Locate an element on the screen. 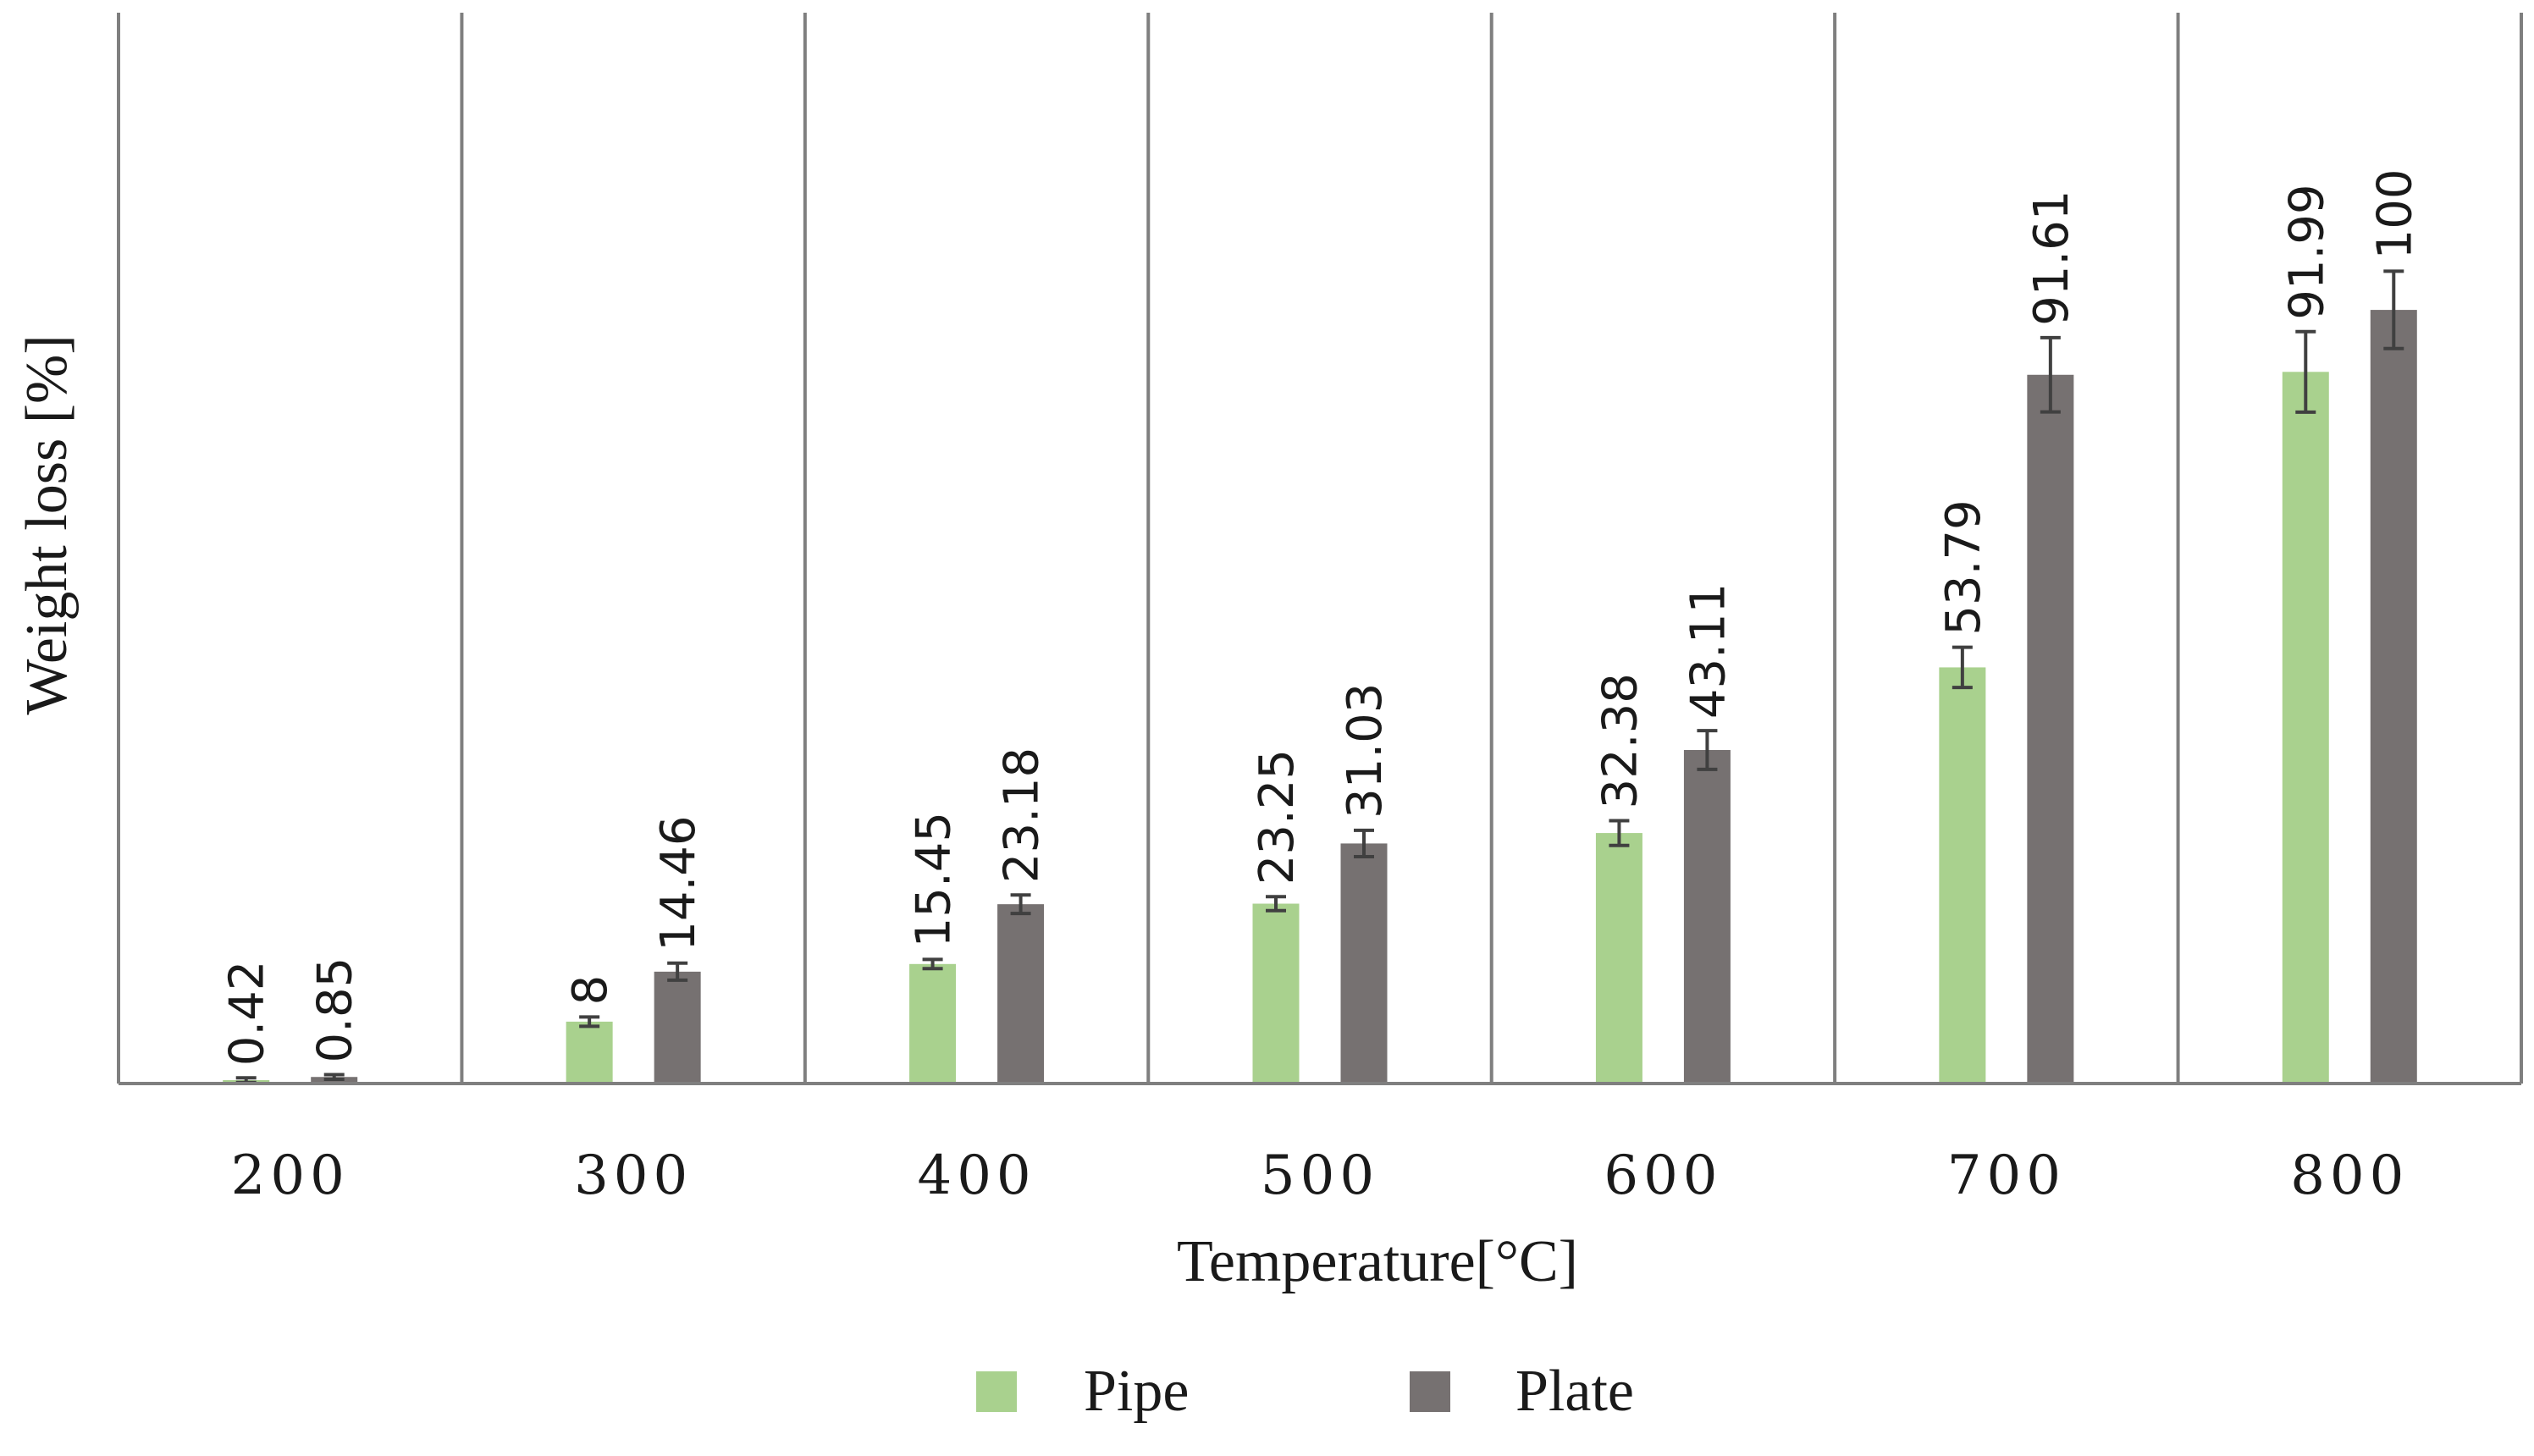 The width and height of the screenshot is (2534, 1456). data-label-pipe: 91.99 is located at coordinates (2306, 251).